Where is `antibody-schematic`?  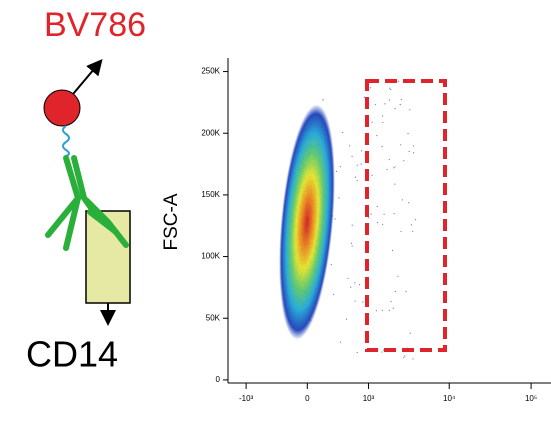
antibody-schematic is located at coordinates (87, 192).